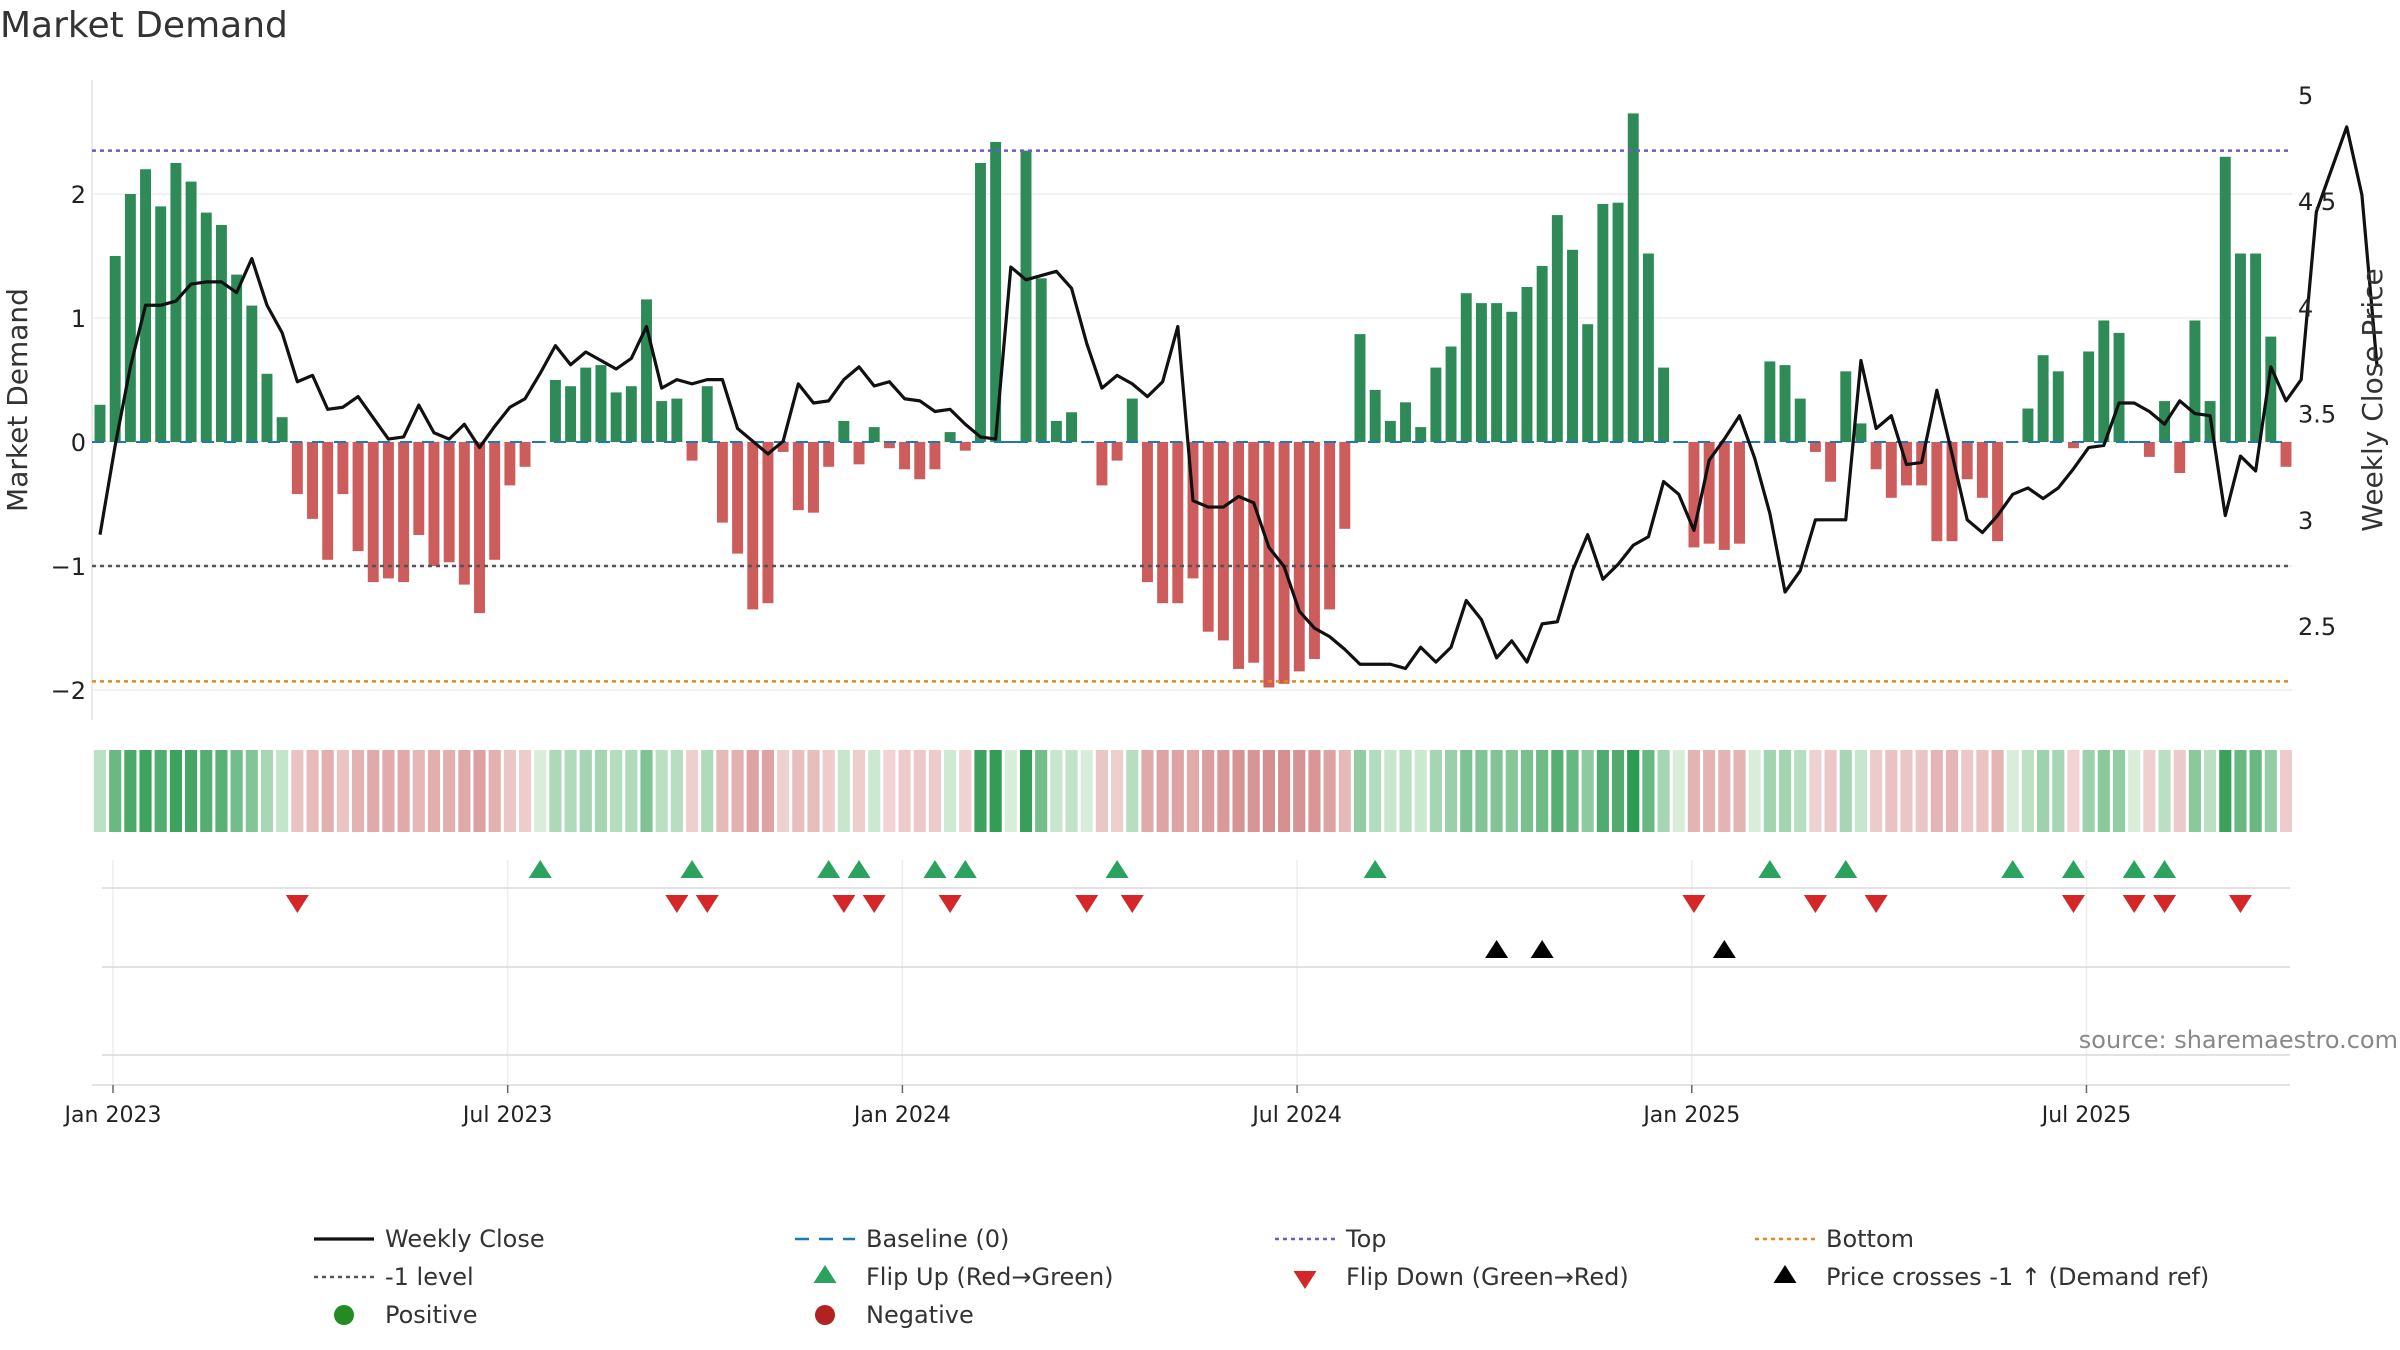 The image size is (2400, 1350). Describe the element at coordinates (406, 1315) in the screenshot. I see `legend-item: Positive` at that location.